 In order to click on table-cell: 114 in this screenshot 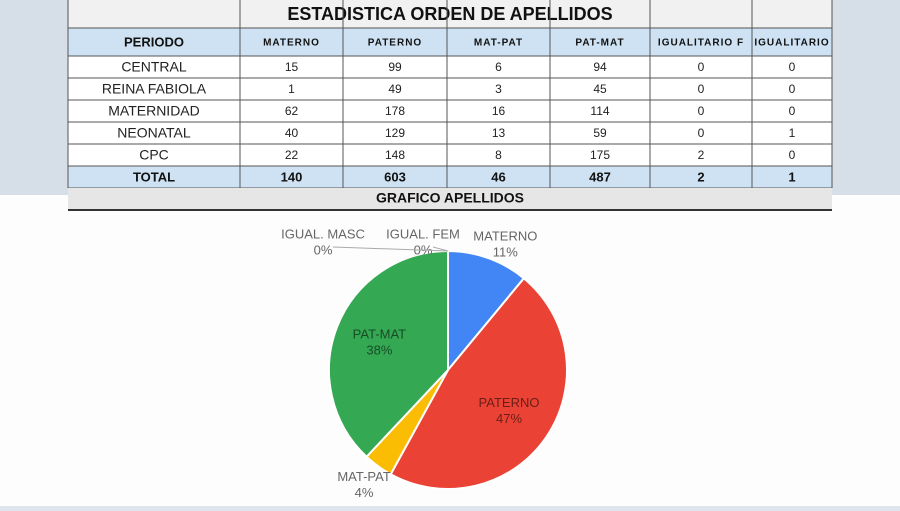, I will do `click(599, 111)`.